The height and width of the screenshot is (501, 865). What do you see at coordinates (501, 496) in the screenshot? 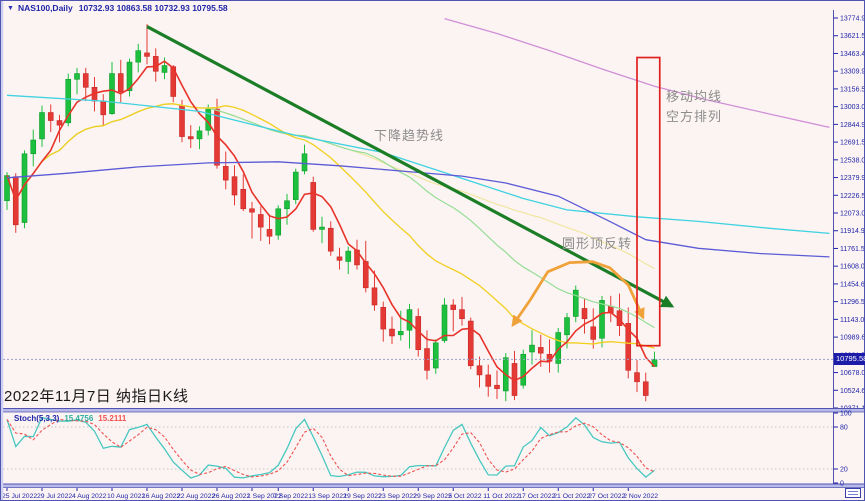
I see `date-axis-label: 11 Oct 2022` at bounding box center [501, 496].